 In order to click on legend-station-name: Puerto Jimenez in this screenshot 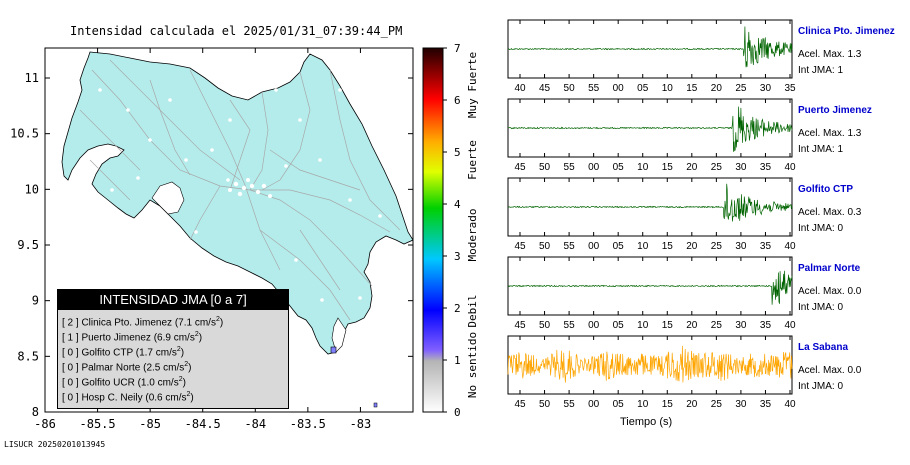, I will do `click(117, 338)`.